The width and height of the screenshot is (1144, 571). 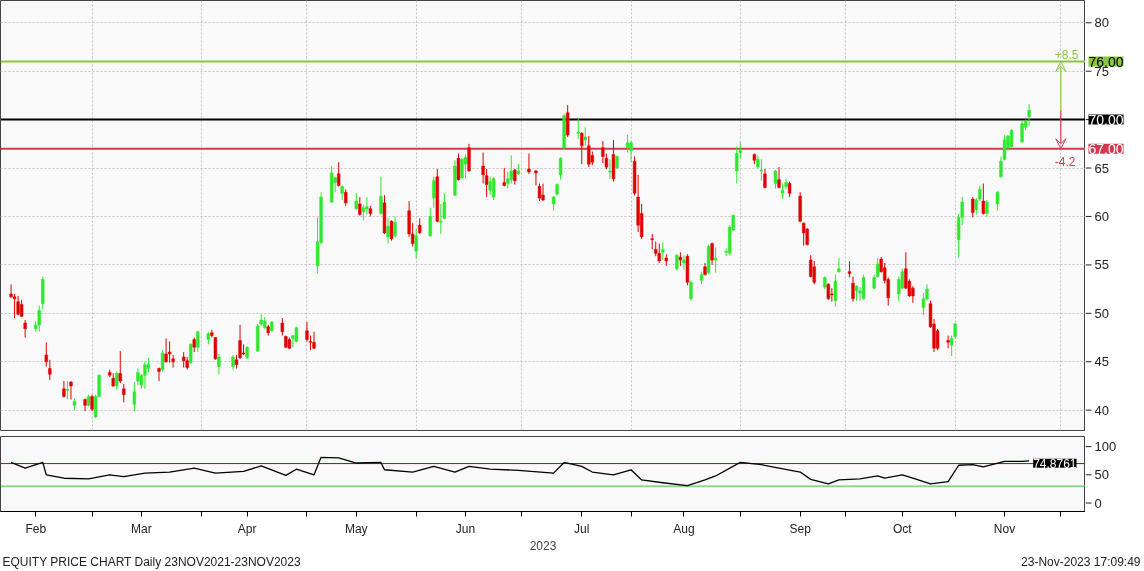 What do you see at coordinates (1081, 561) in the screenshot?
I see `text: 23-Nov-2023 17:09:49` at bounding box center [1081, 561].